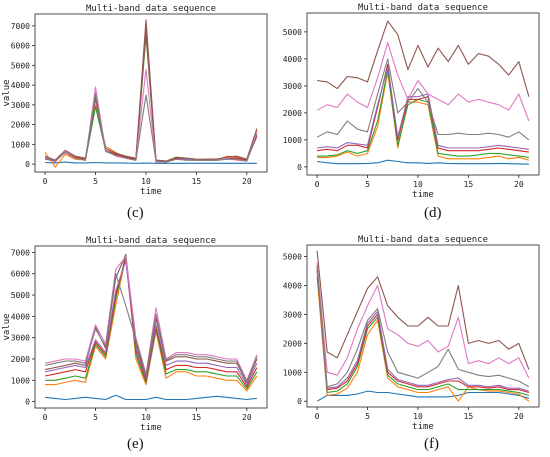  Describe the element at coordinates (431, 444) in the screenshot. I see `panel-label-f: (f)` at that location.